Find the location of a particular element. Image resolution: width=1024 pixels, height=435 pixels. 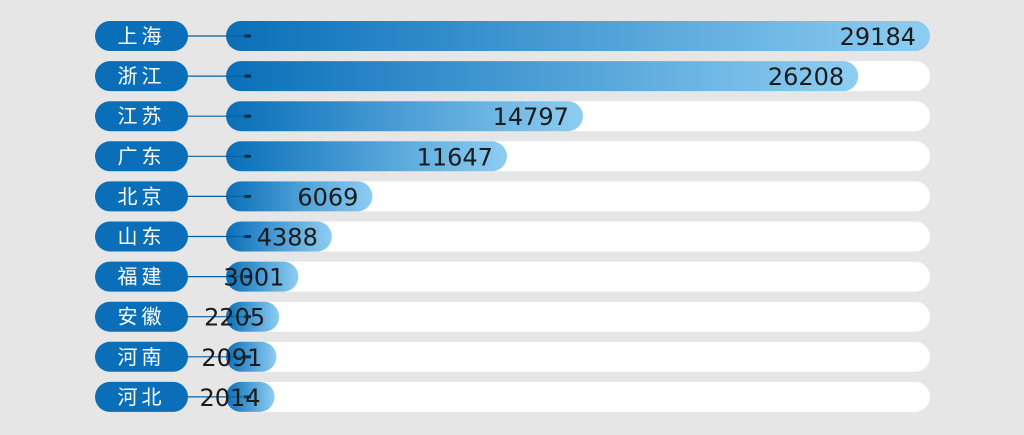

category-label: 河南 is located at coordinates (142, 357).